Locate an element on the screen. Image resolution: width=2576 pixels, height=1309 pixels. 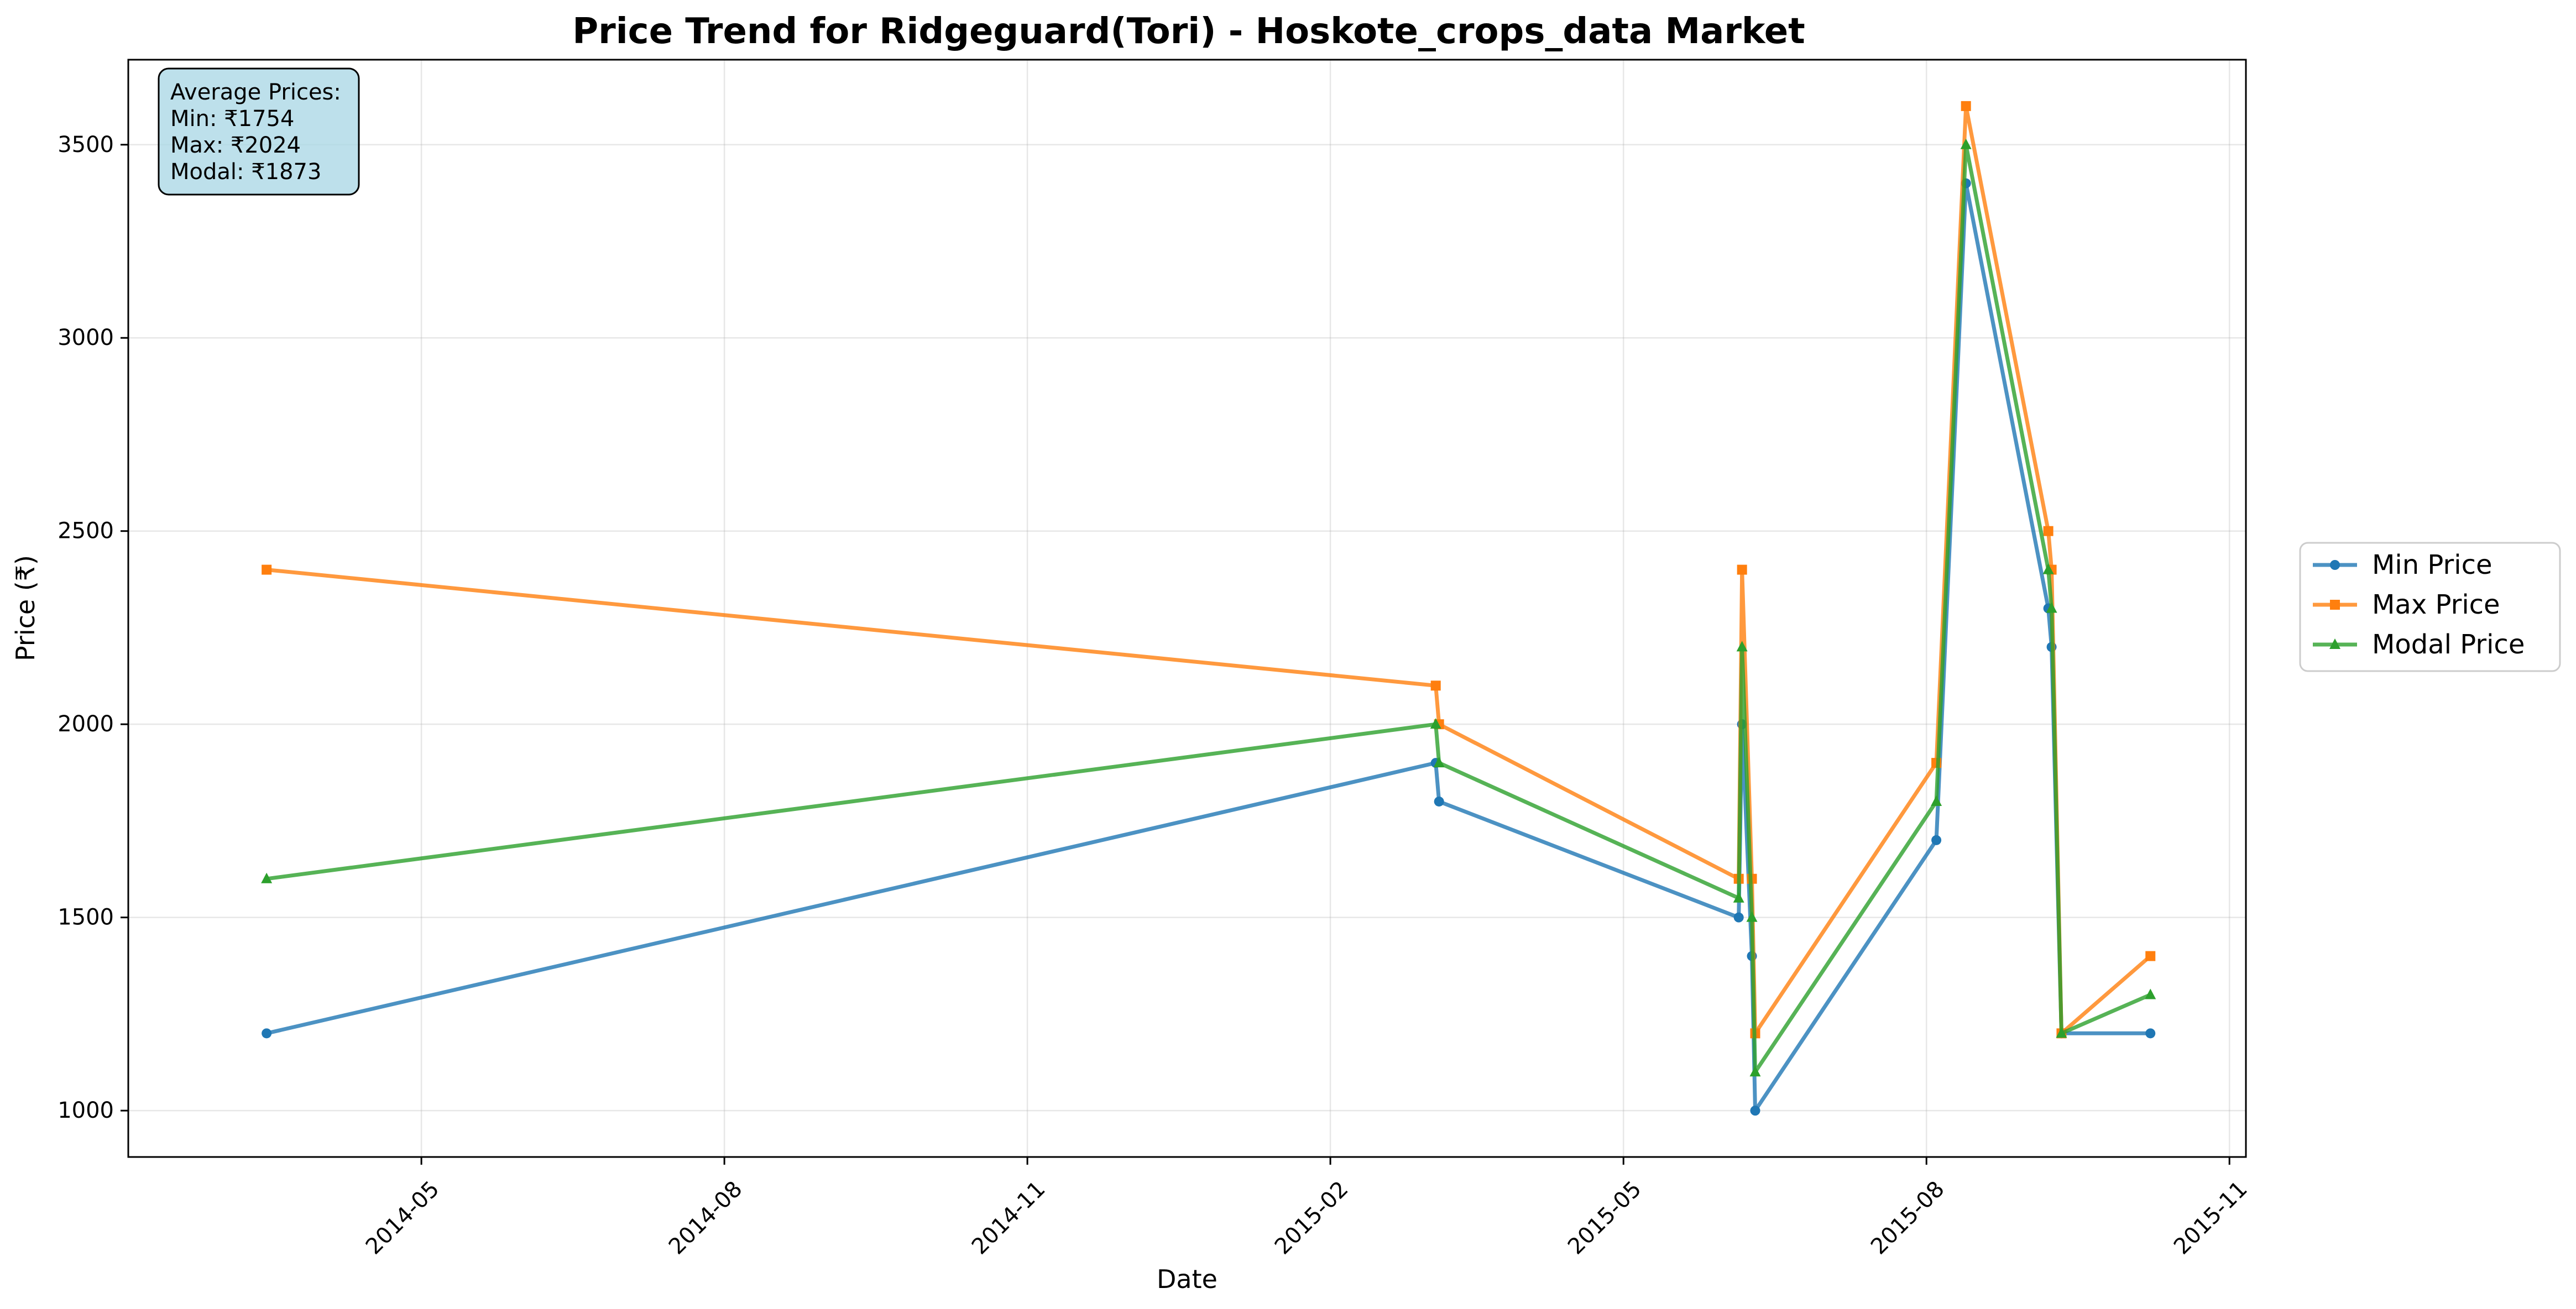
legend-label: Modal Price is located at coordinates (2448, 645).